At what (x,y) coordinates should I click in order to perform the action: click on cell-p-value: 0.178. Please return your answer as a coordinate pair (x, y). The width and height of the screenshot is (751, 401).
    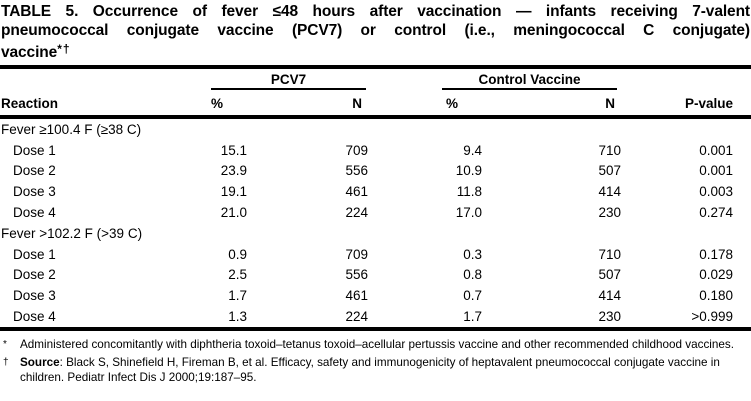
    Looking at the image, I should click on (716, 254).